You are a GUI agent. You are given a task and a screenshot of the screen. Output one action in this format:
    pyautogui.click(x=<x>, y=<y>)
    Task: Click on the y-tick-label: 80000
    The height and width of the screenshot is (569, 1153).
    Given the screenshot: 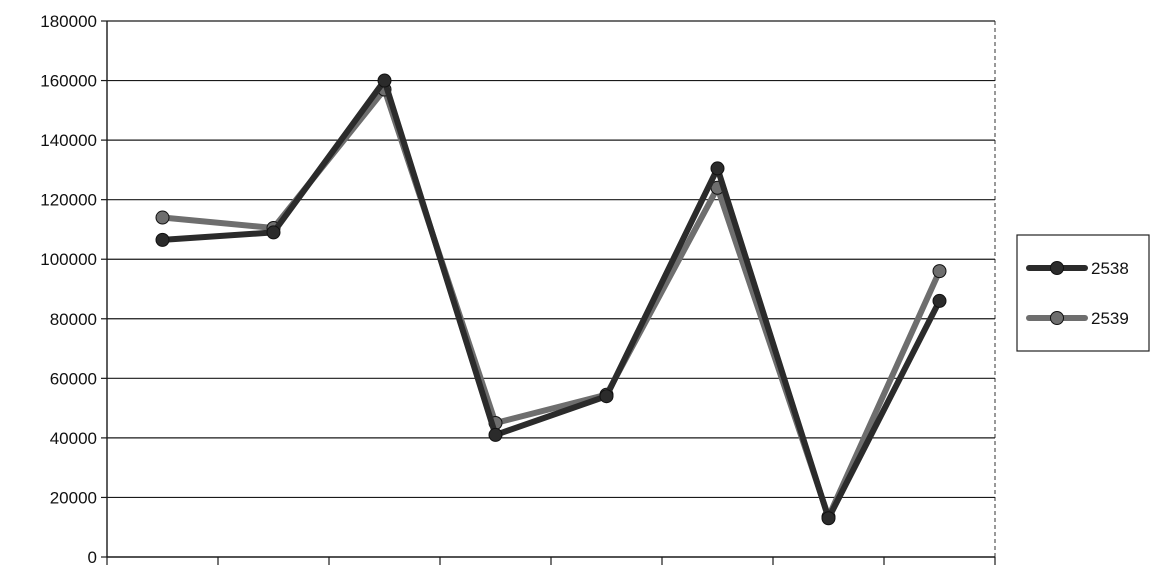 What is the action you would take?
    pyautogui.click(x=73, y=319)
    